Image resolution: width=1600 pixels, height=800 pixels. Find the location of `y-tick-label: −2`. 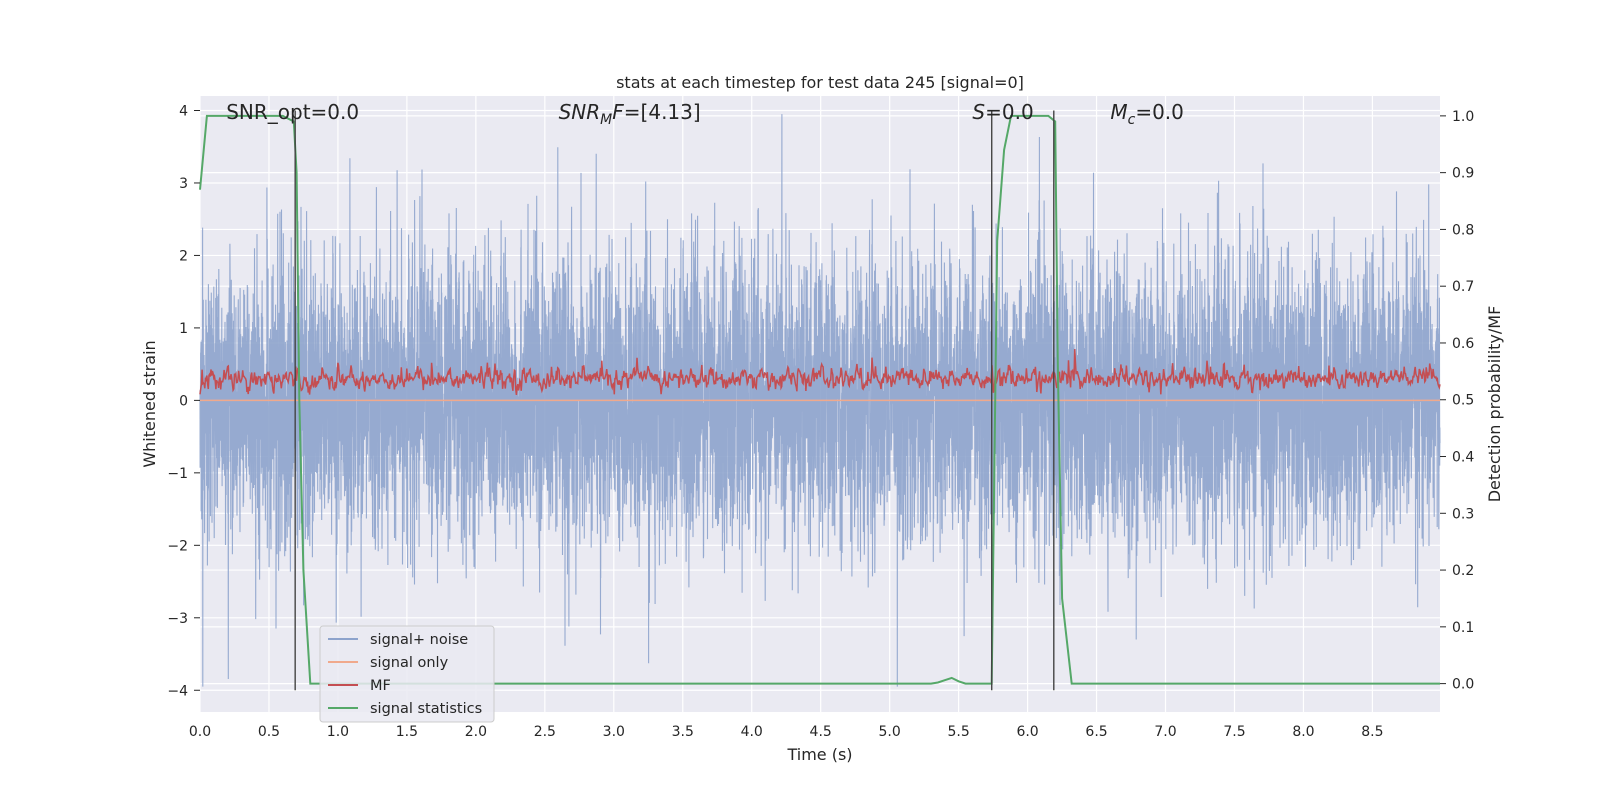

y-tick-label: −2 is located at coordinates (177, 546).